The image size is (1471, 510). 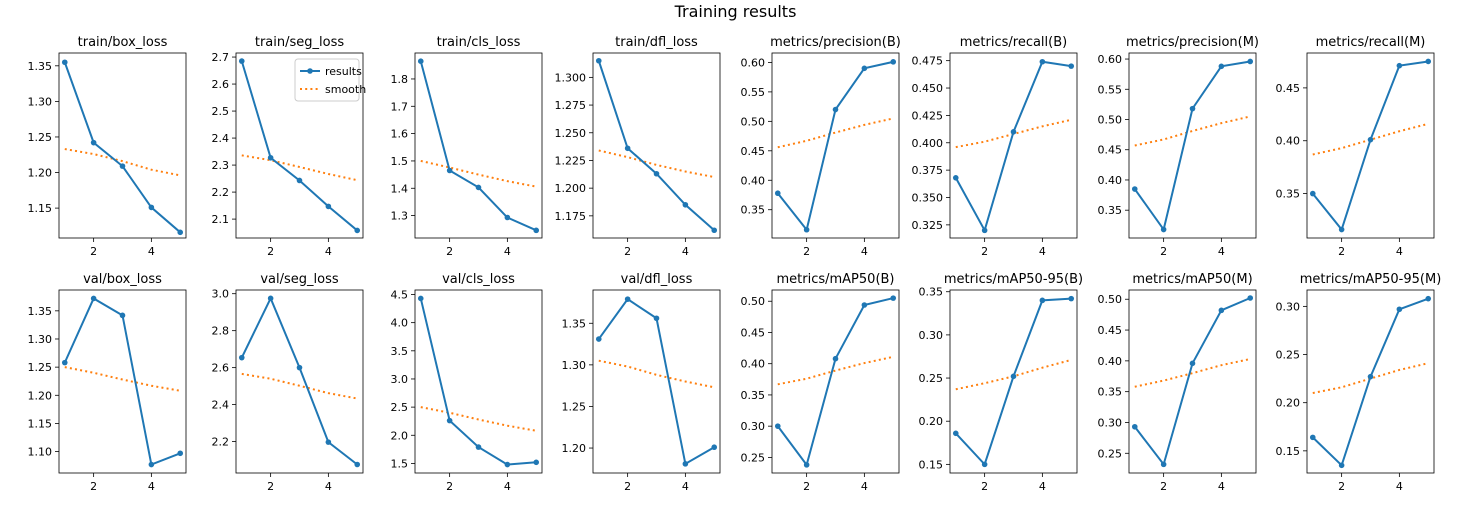 What do you see at coordinates (478, 279) in the screenshot?
I see `subplot-title: val/cls_loss` at bounding box center [478, 279].